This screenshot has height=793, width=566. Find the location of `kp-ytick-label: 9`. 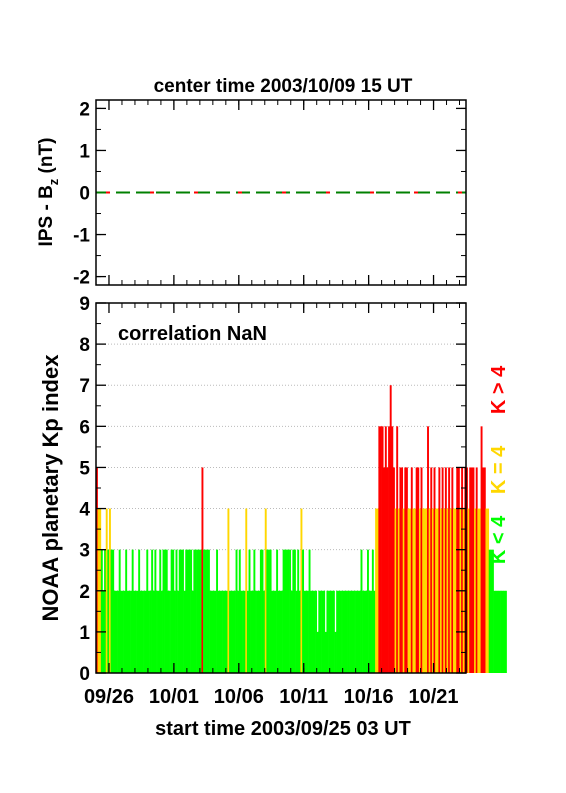

kp-ytick-label: 9 is located at coordinates (84, 304).